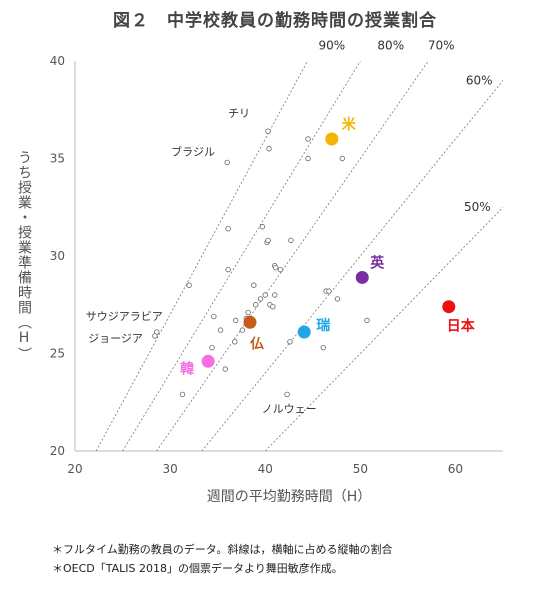 The image size is (550, 606). Describe the element at coordinates (74, 469) in the screenshot. I see `x-tick-label: 20` at that location.